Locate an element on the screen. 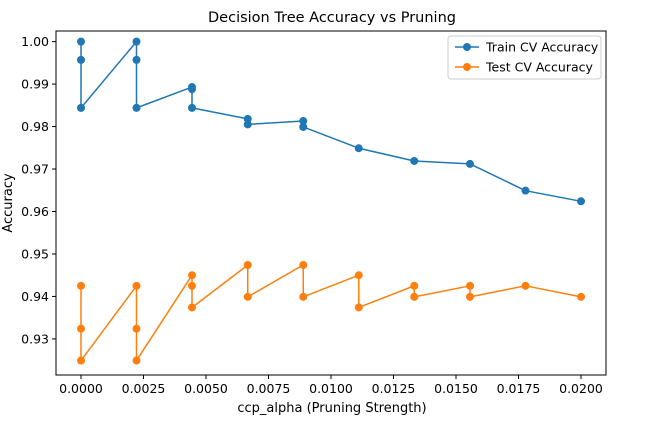 The width and height of the screenshot is (653, 424). legend-label: Train CV Accuracy is located at coordinates (542, 47).